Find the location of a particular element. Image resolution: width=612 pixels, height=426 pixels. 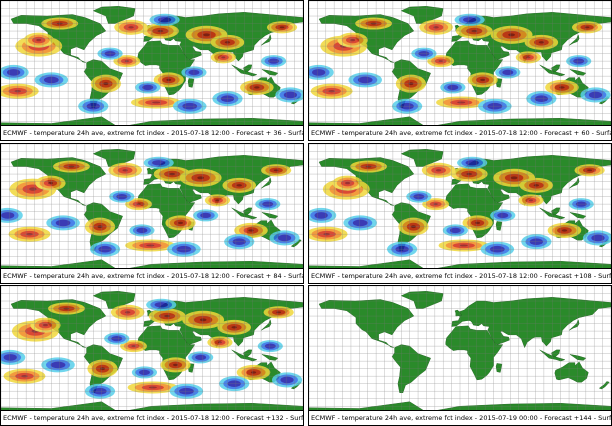

continent-new-zealand is located at coordinates (604, 385).